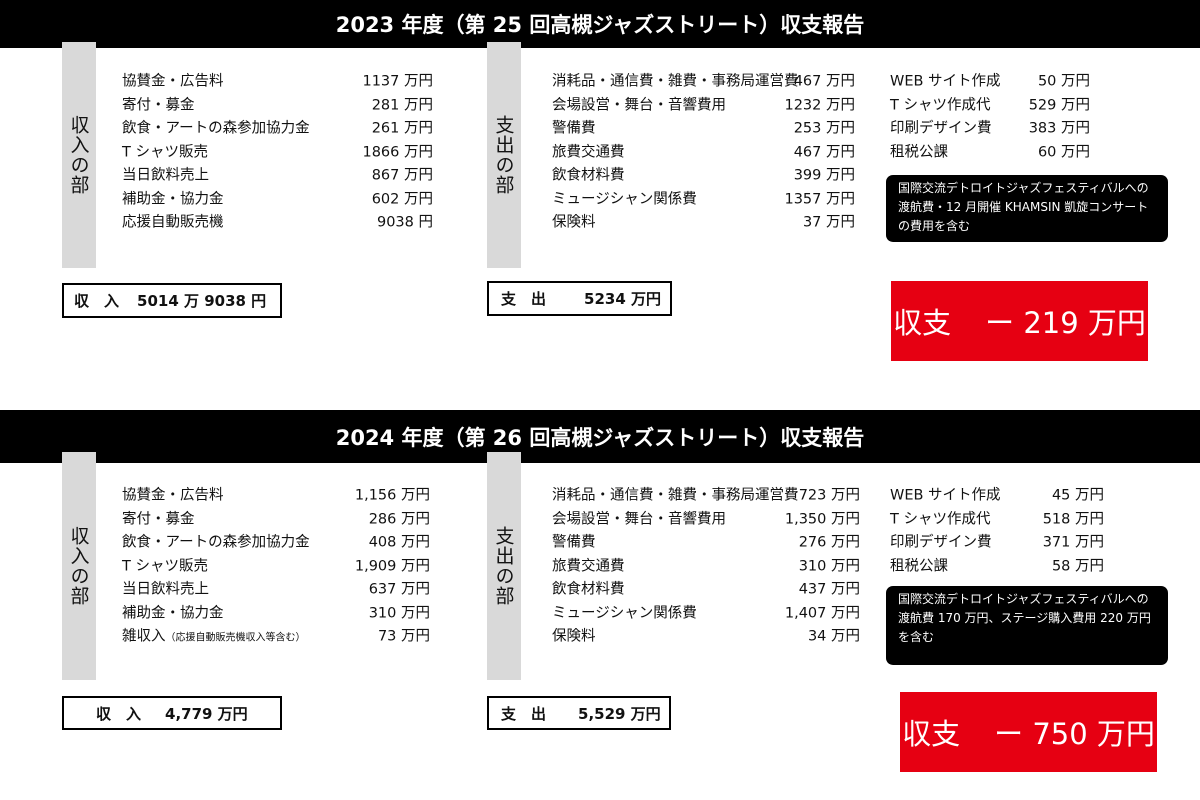 The height and width of the screenshot is (800, 1200). I want to click on income-item-name-text: 応援自動販売機, so click(173, 222).